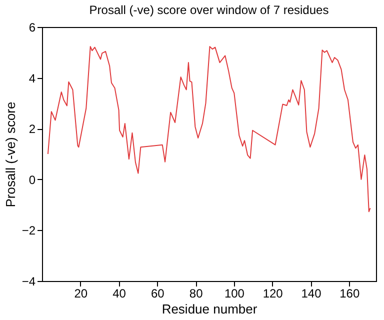  I want to click on chart-title: Prosall (-ve) score over window of 7 residues, so click(209, 10).